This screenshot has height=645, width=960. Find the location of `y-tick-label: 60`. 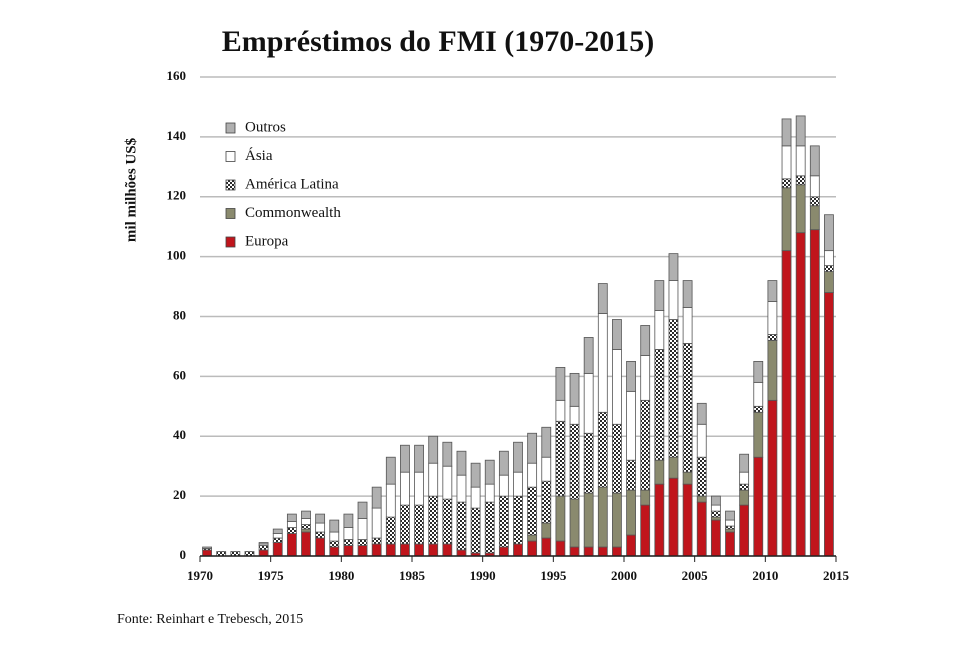

y-tick-label: 60 is located at coordinates (179, 374).